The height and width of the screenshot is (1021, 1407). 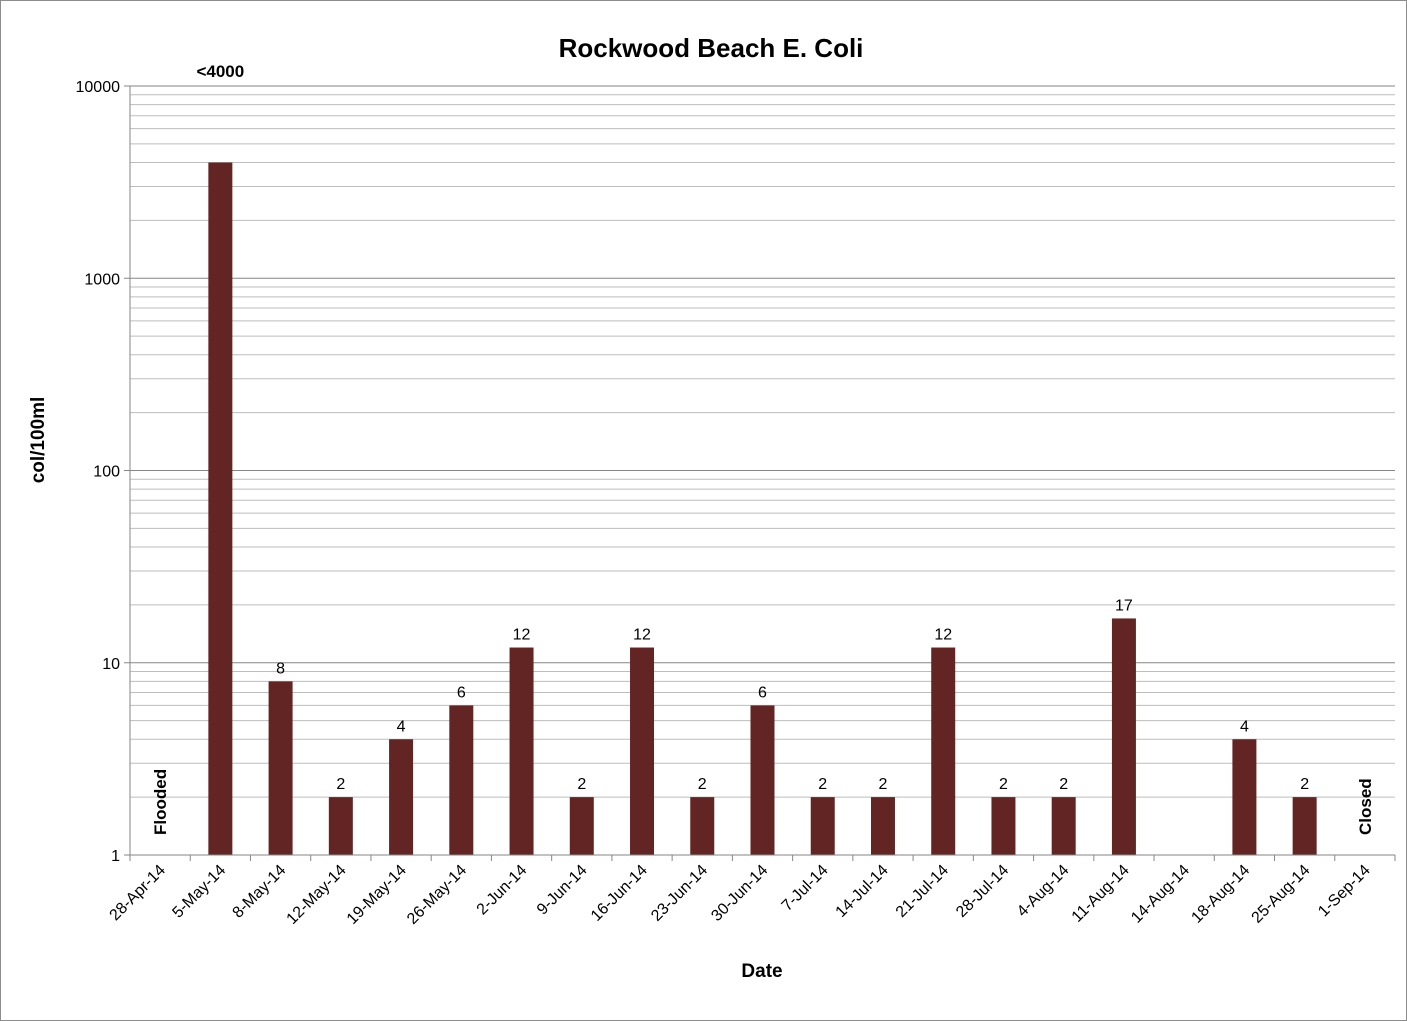 I want to click on x-tick-label: 30-Jun-14, so click(x=739, y=893).